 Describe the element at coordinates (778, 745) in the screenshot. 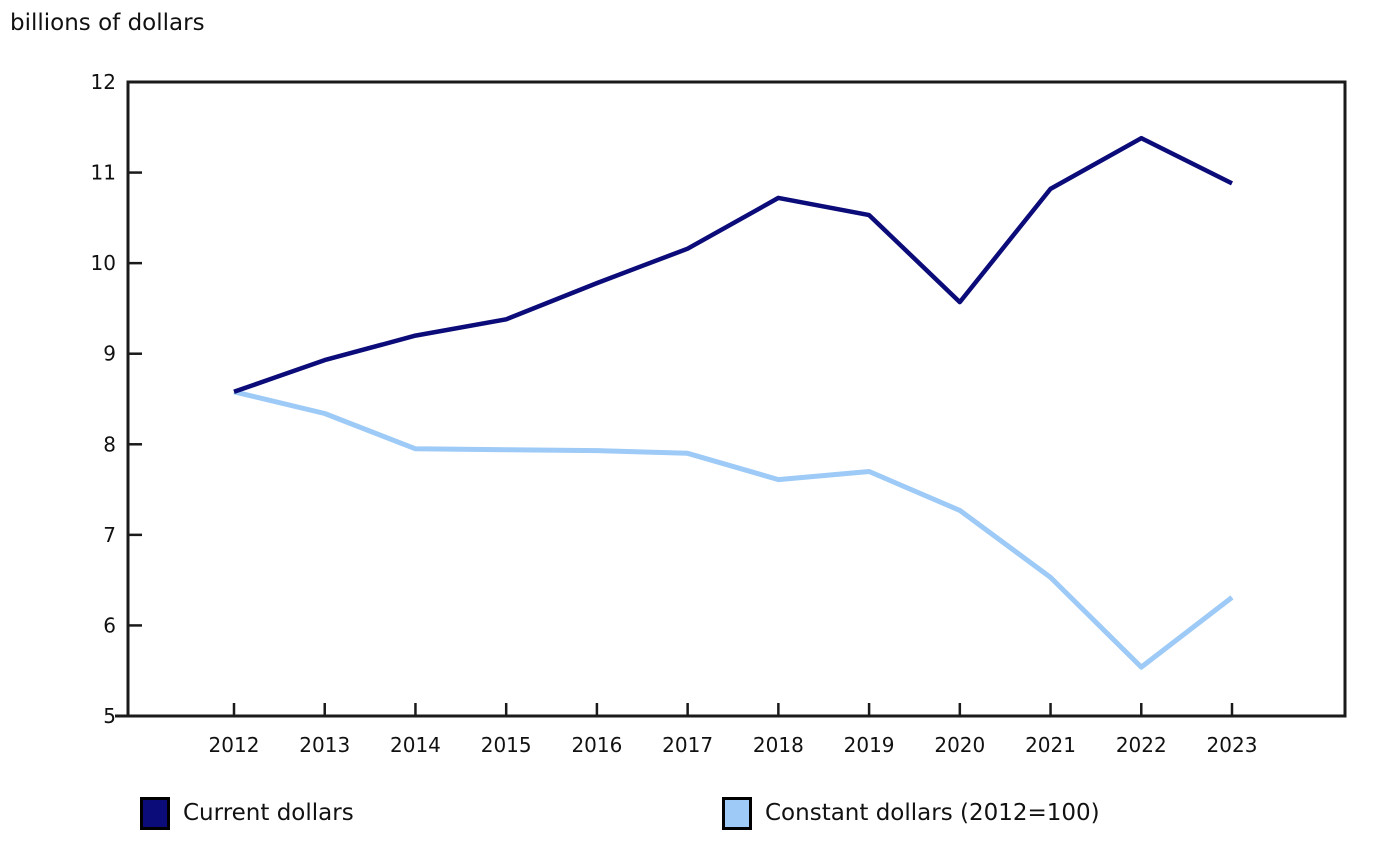

I see `x-tick-label: 2018` at that location.